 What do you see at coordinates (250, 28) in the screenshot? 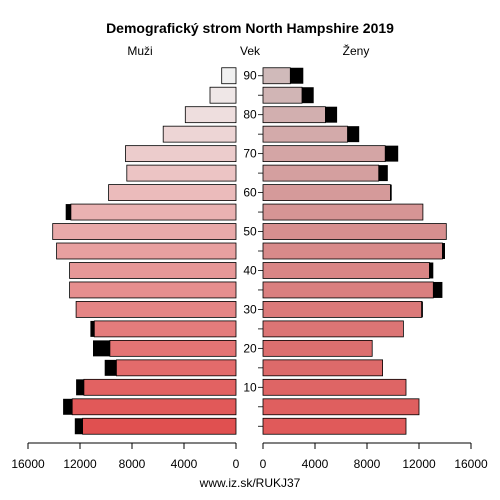
I see `chart-title: Demografický strom North Hampshire 2019` at bounding box center [250, 28].